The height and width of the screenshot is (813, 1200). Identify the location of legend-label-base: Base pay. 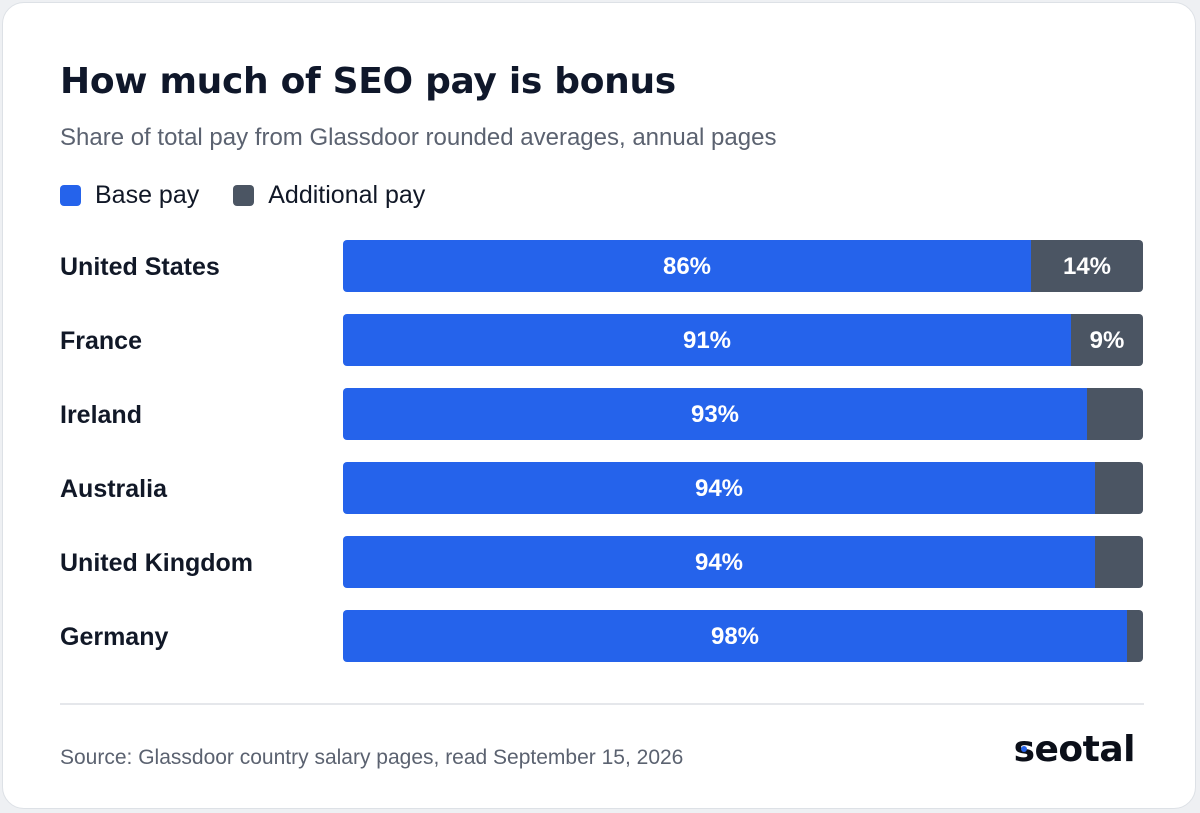
(147, 195).